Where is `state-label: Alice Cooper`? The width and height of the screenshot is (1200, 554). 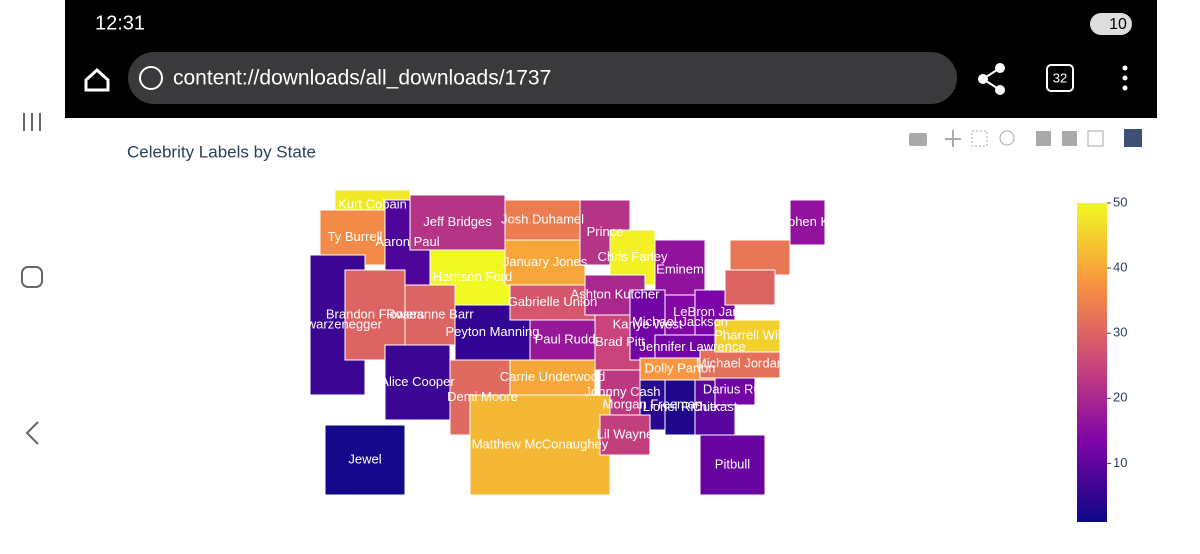 state-label: Alice Cooper is located at coordinates (417, 381).